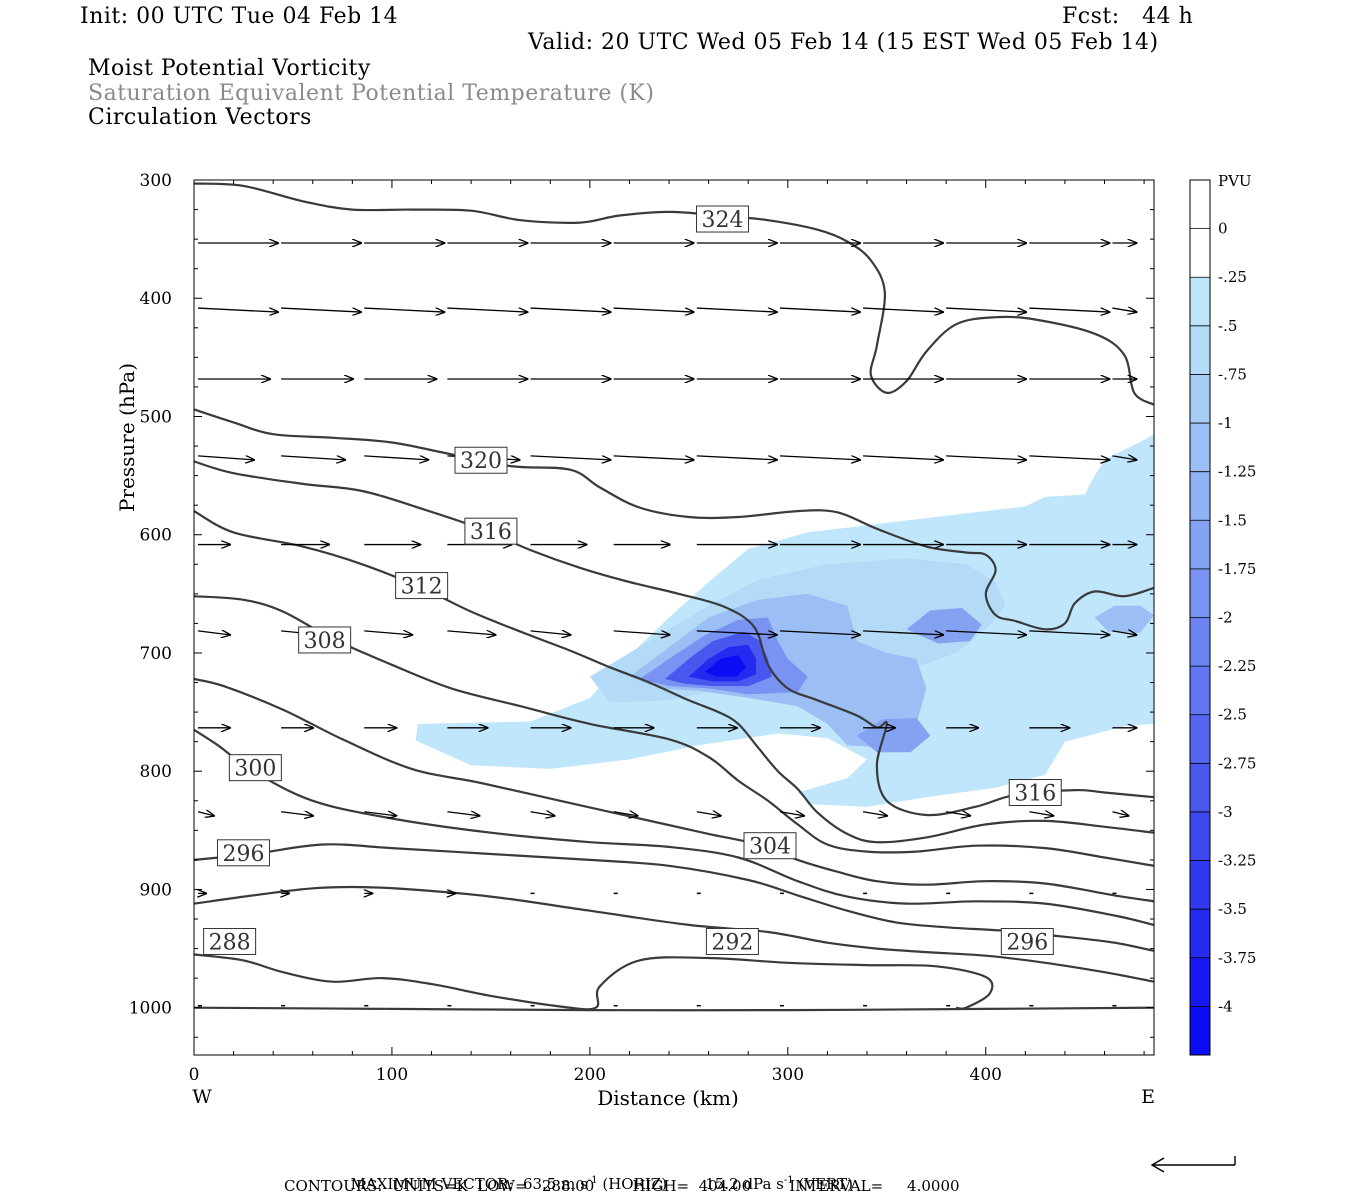  Describe the element at coordinates (150, 1009) in the screenshot. I see `y-tick-label-1000: 1000` at that location.